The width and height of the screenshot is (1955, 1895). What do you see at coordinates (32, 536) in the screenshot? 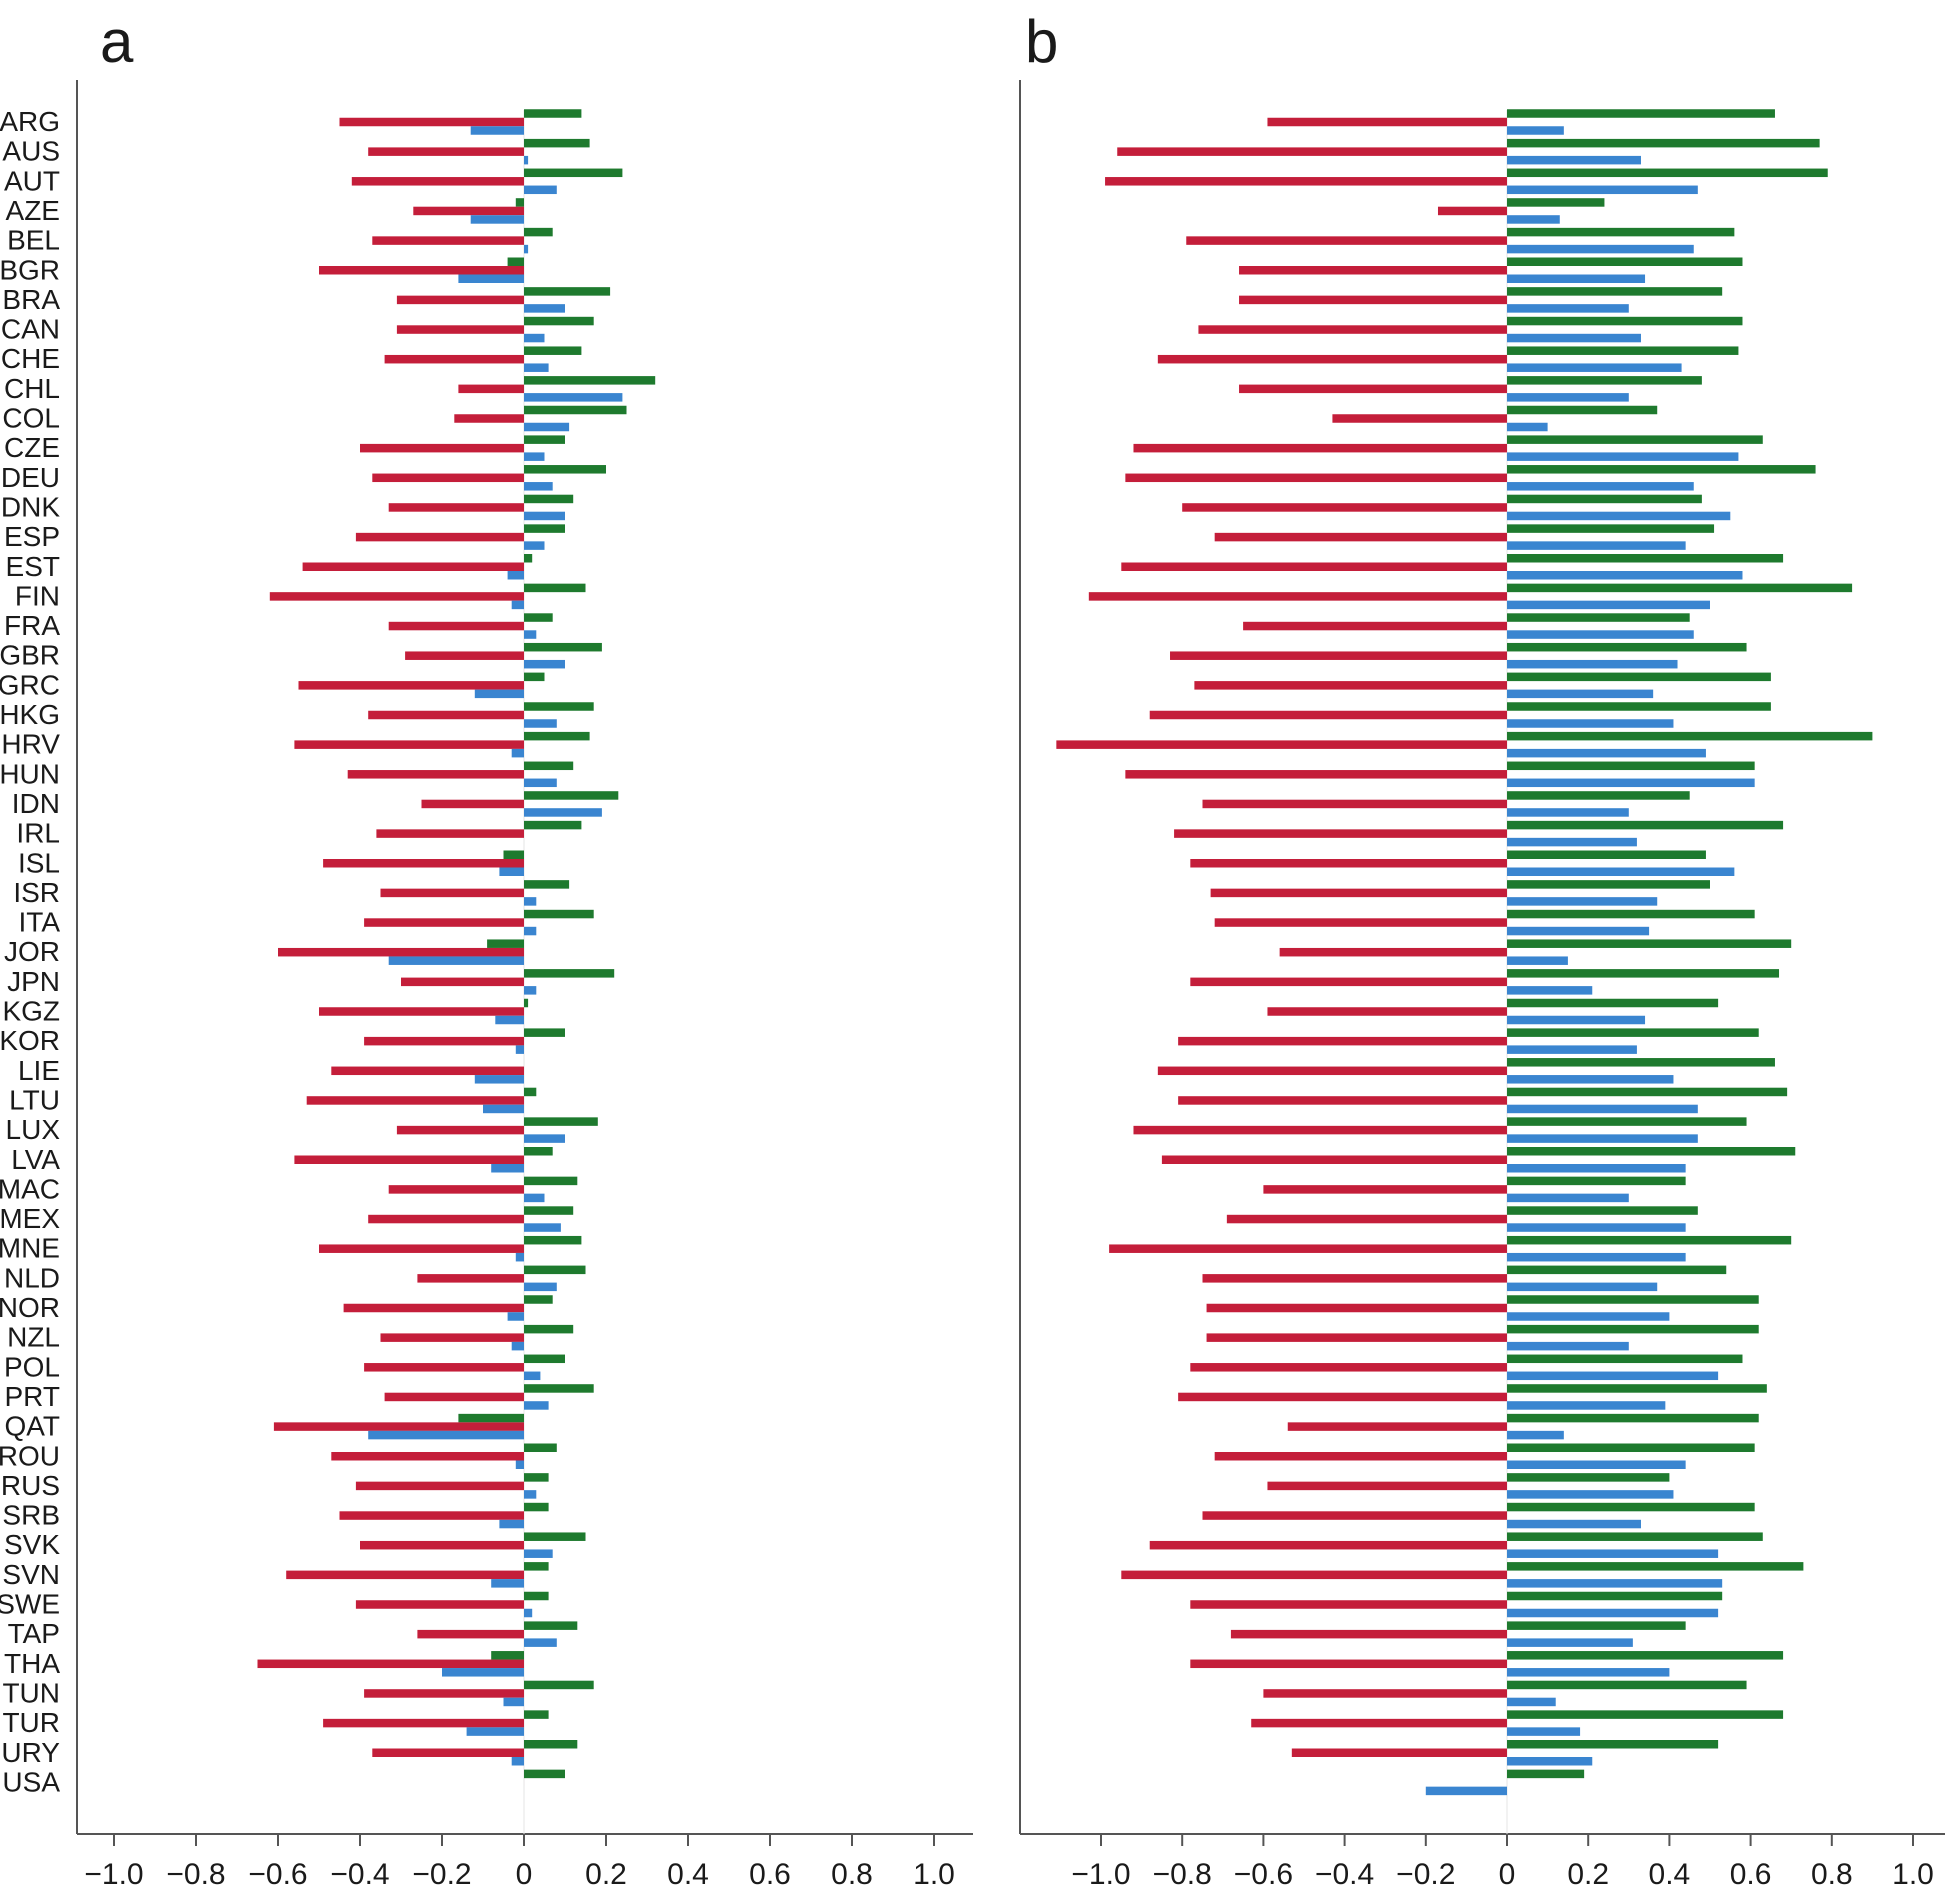
I see `country-label: ESP` at bounding box center [32, 536].